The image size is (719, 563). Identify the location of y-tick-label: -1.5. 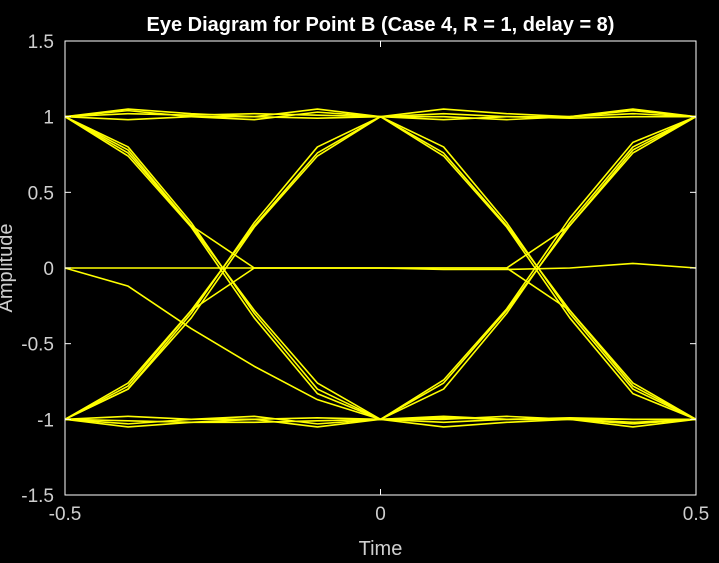
(37, 496).